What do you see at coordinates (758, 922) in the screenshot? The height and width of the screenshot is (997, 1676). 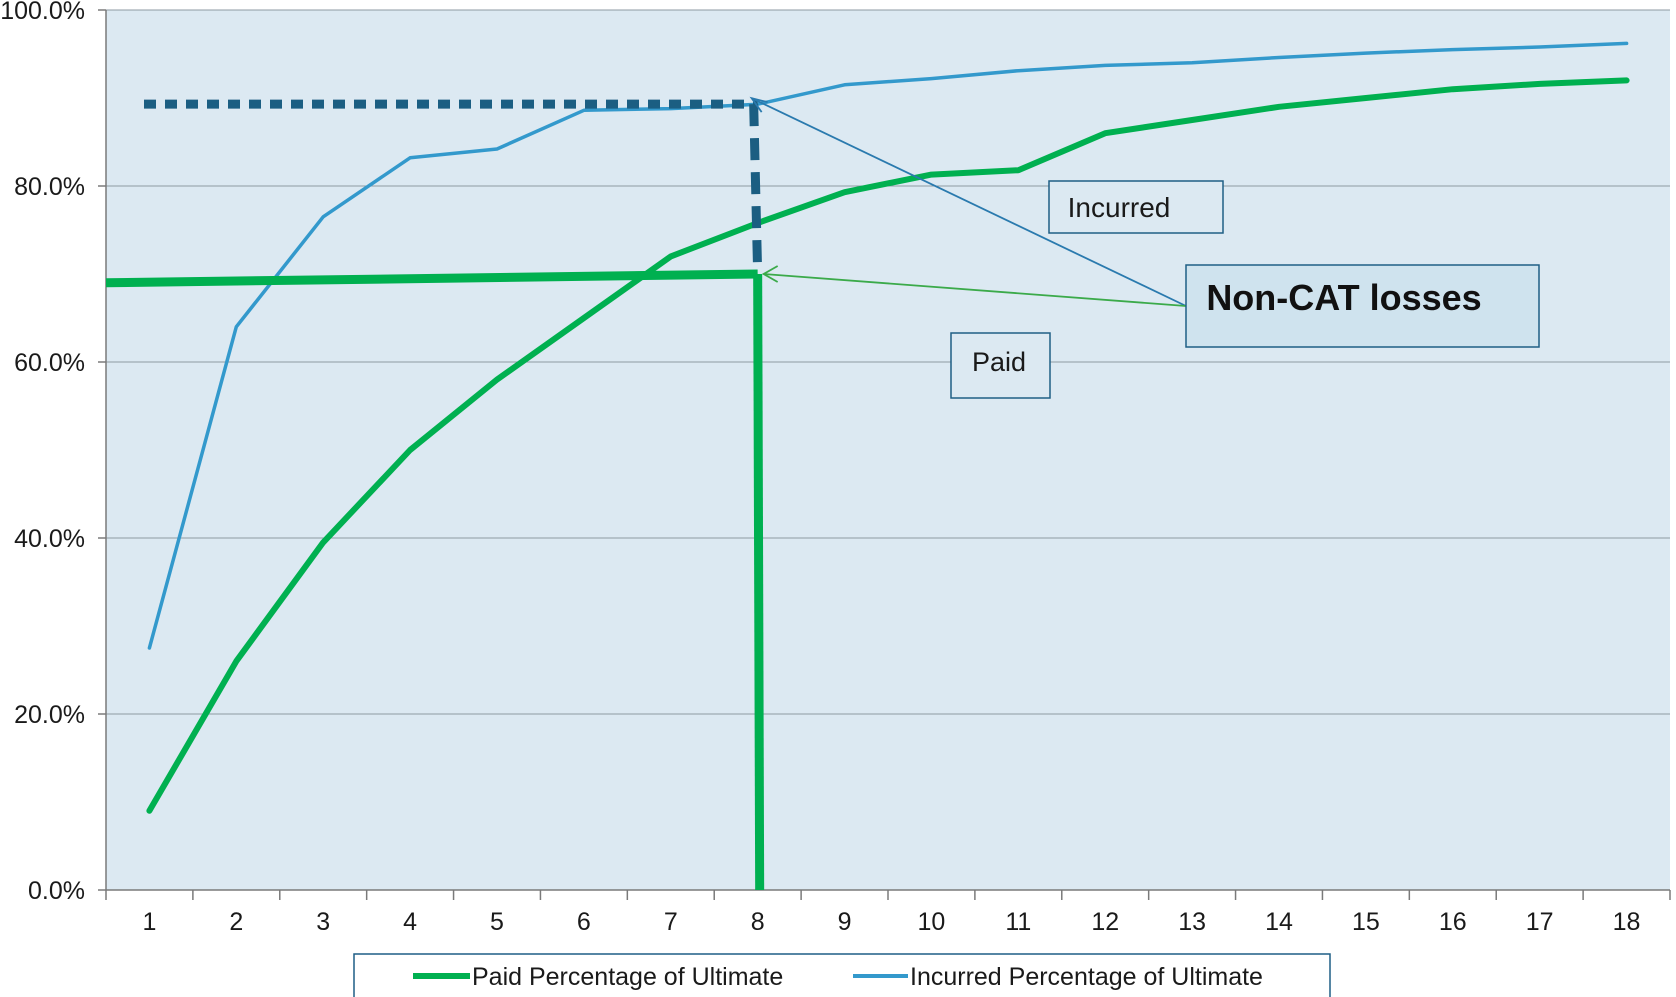 I see `x-tick-label: 8` at bounding box center [758, 922].